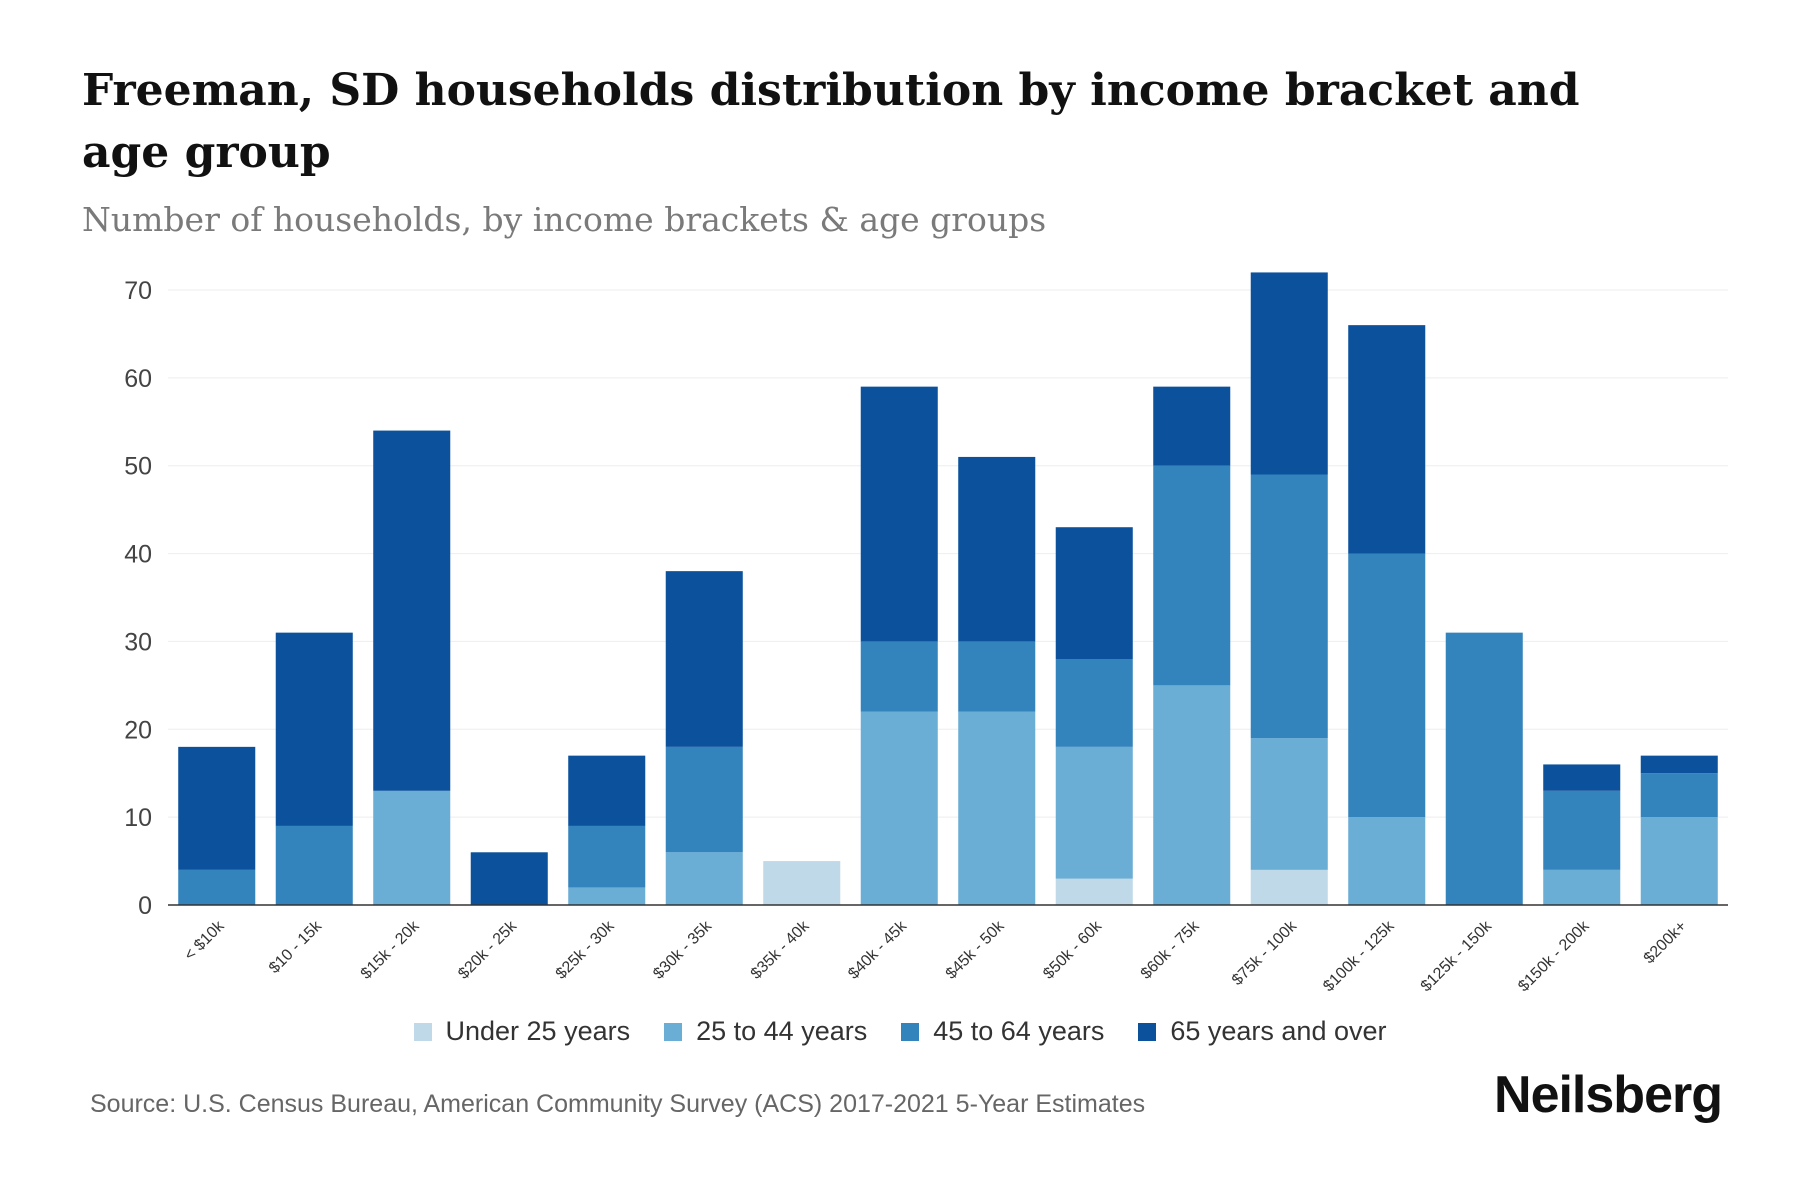 This screenshot has height=1200, width=1800. What do you see at coordinates (1171, 950) in the screenshot?
I see `x-tick-label: $60k - 75k` at bounding box center [1171, 950].